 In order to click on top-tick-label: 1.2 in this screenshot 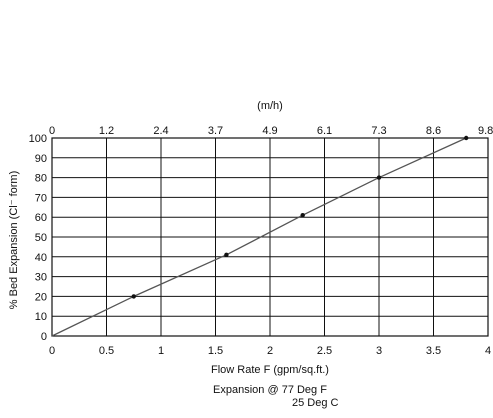, I will do `click(106, 131)`.